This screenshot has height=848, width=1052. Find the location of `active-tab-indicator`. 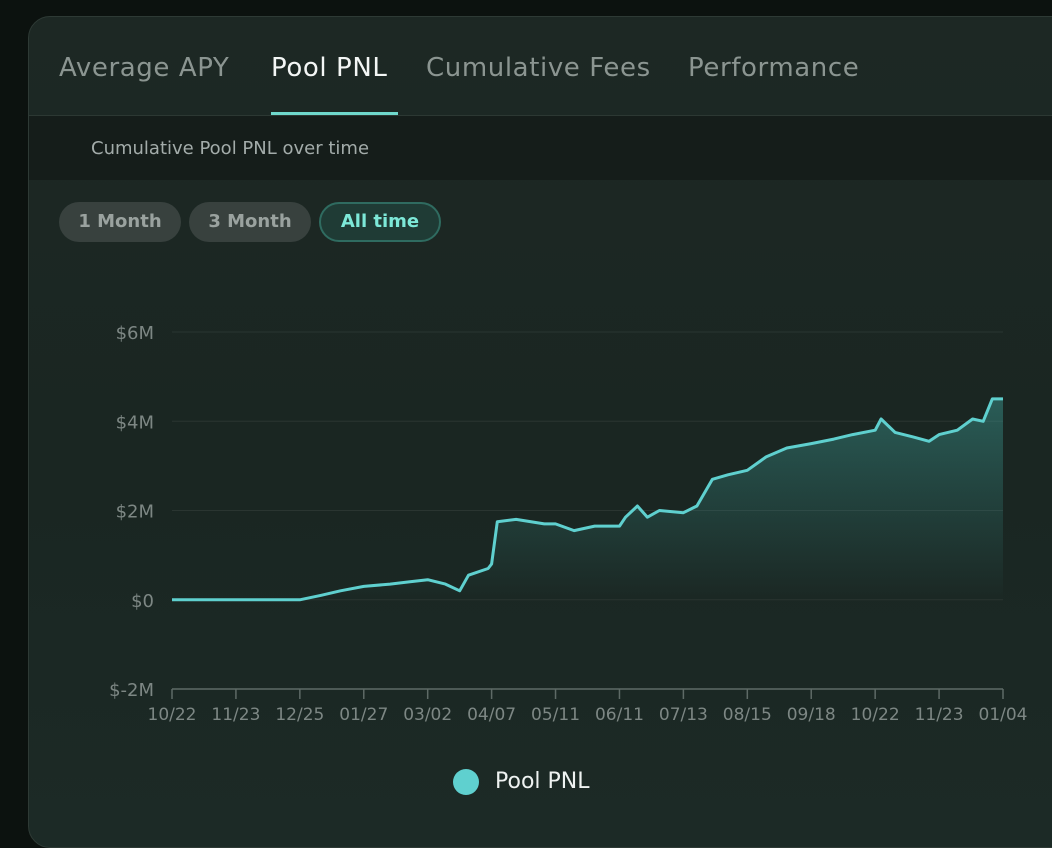

active-tab-indicator is located at coordinates (334, 113).